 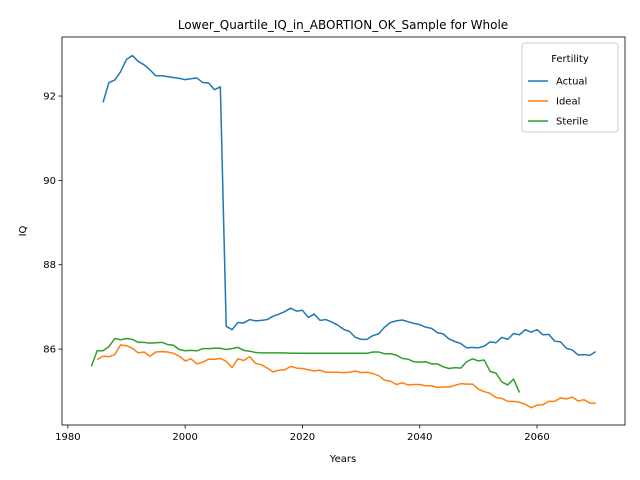 I want to click on y-axis-label: IQ, so click(x=23, y=230).